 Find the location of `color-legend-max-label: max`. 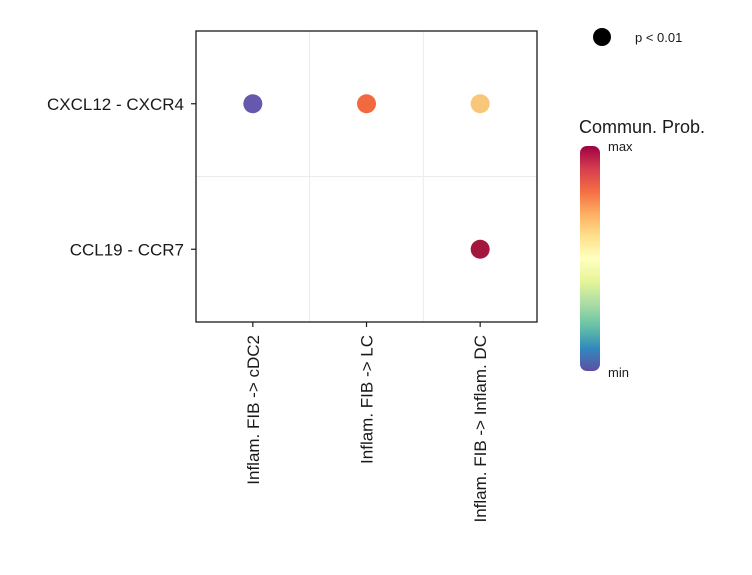

color-legend-max-label: max is located at coordinates (620, 146).